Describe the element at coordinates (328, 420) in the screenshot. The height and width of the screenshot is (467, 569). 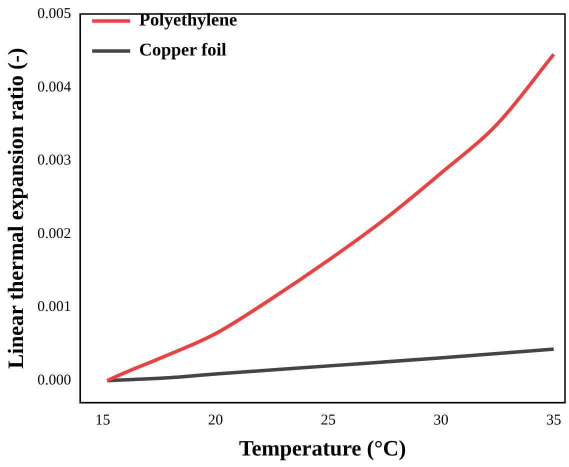
I see `x-tick-label: 25` at that location.